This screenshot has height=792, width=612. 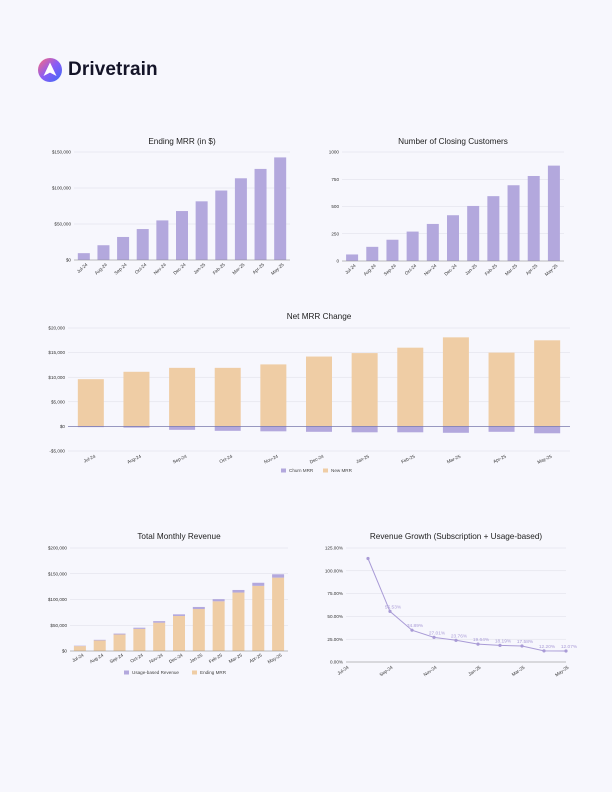 I want to click on x-tick-label: Dec-24, so click(x=179, y=269).